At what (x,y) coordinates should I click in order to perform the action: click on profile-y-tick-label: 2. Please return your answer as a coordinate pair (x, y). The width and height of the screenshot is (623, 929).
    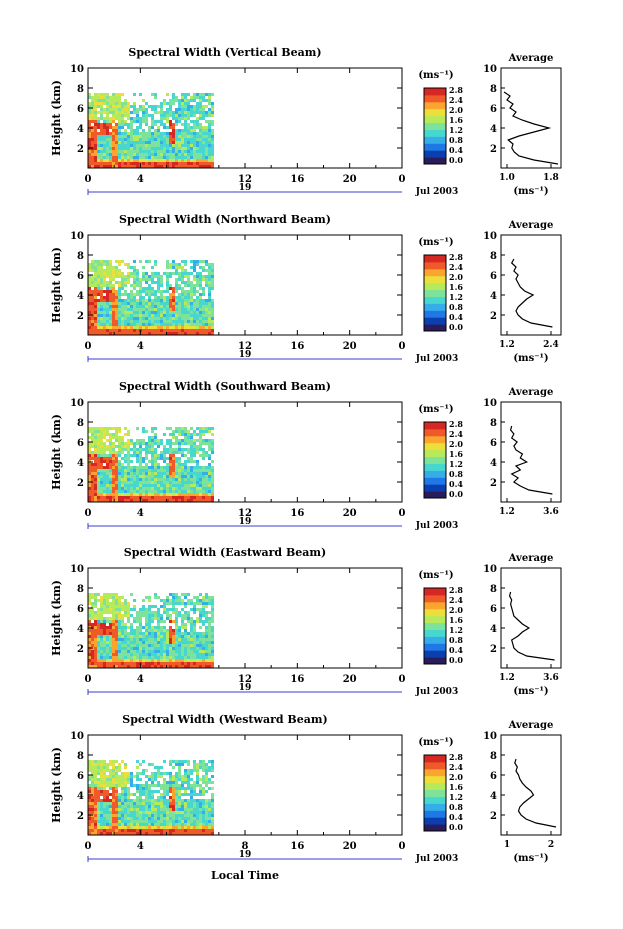
    Looking at the image, I should click on (493, 816).